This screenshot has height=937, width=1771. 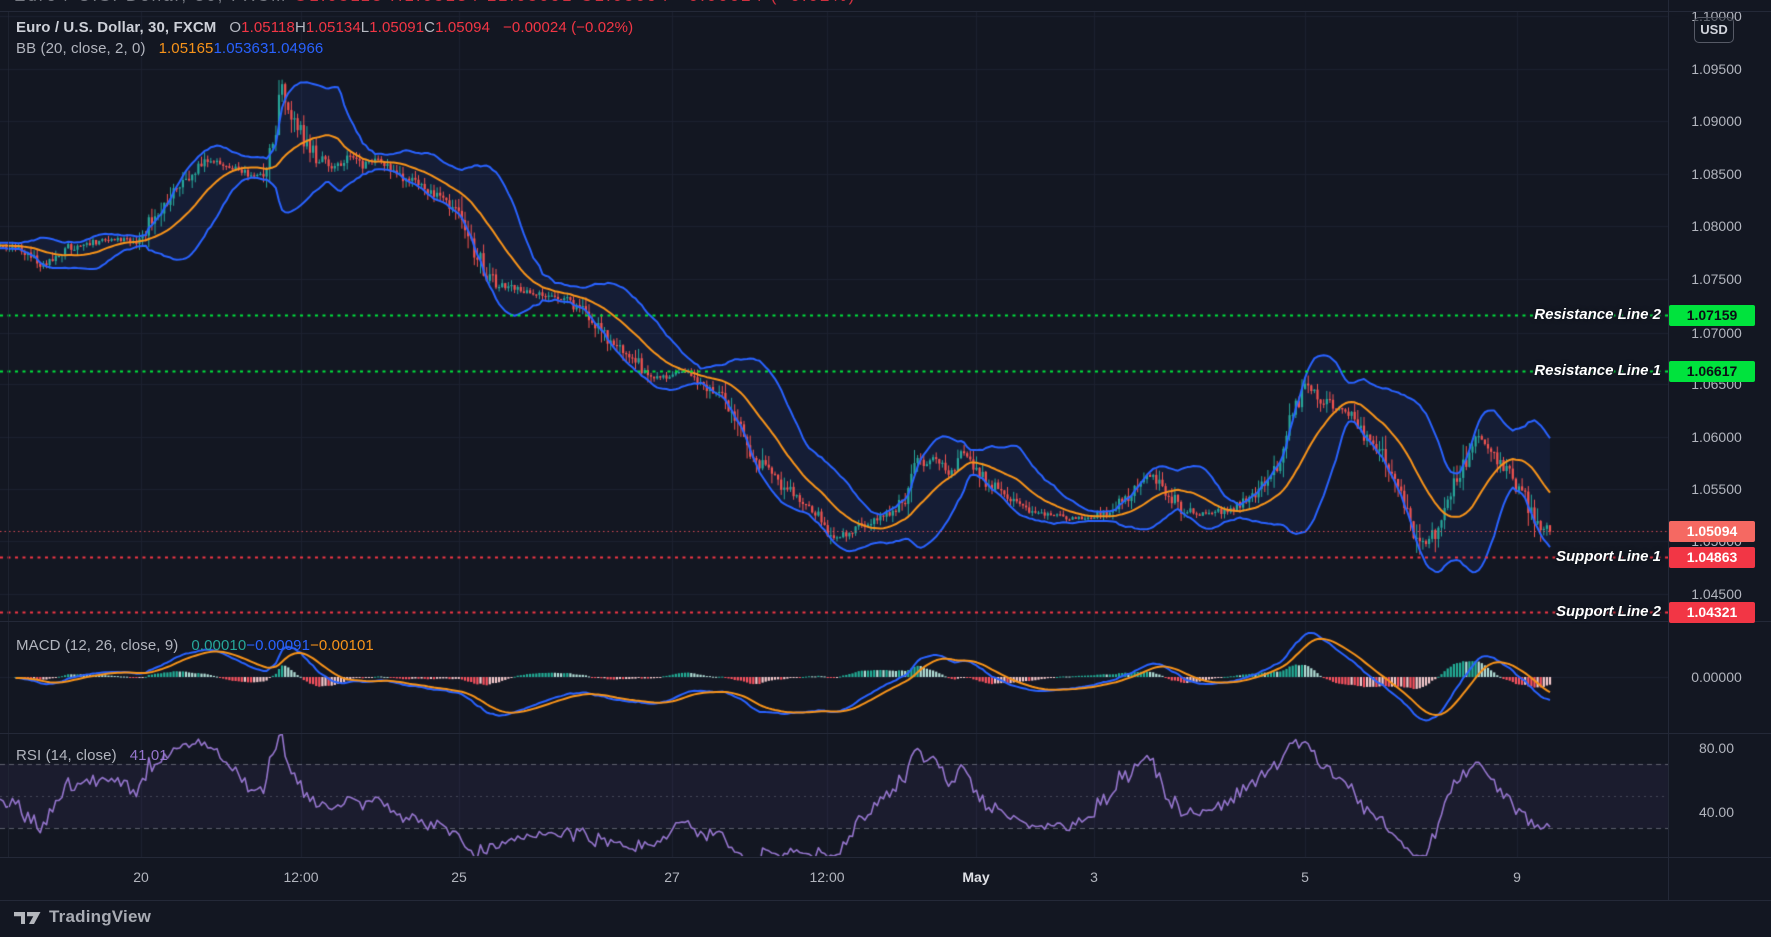 I want to click on ohlc-value-L: 1.05091, so click(x=397, y=27).